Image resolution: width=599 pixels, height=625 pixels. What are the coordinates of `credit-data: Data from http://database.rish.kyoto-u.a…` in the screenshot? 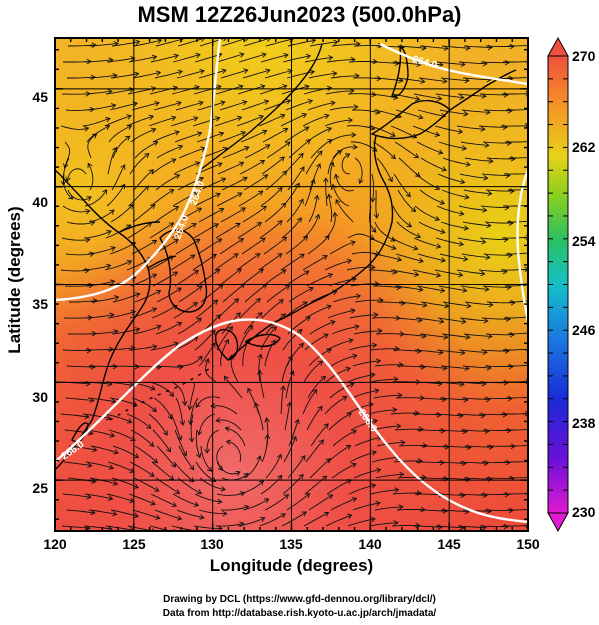 It's located at (299, 613).